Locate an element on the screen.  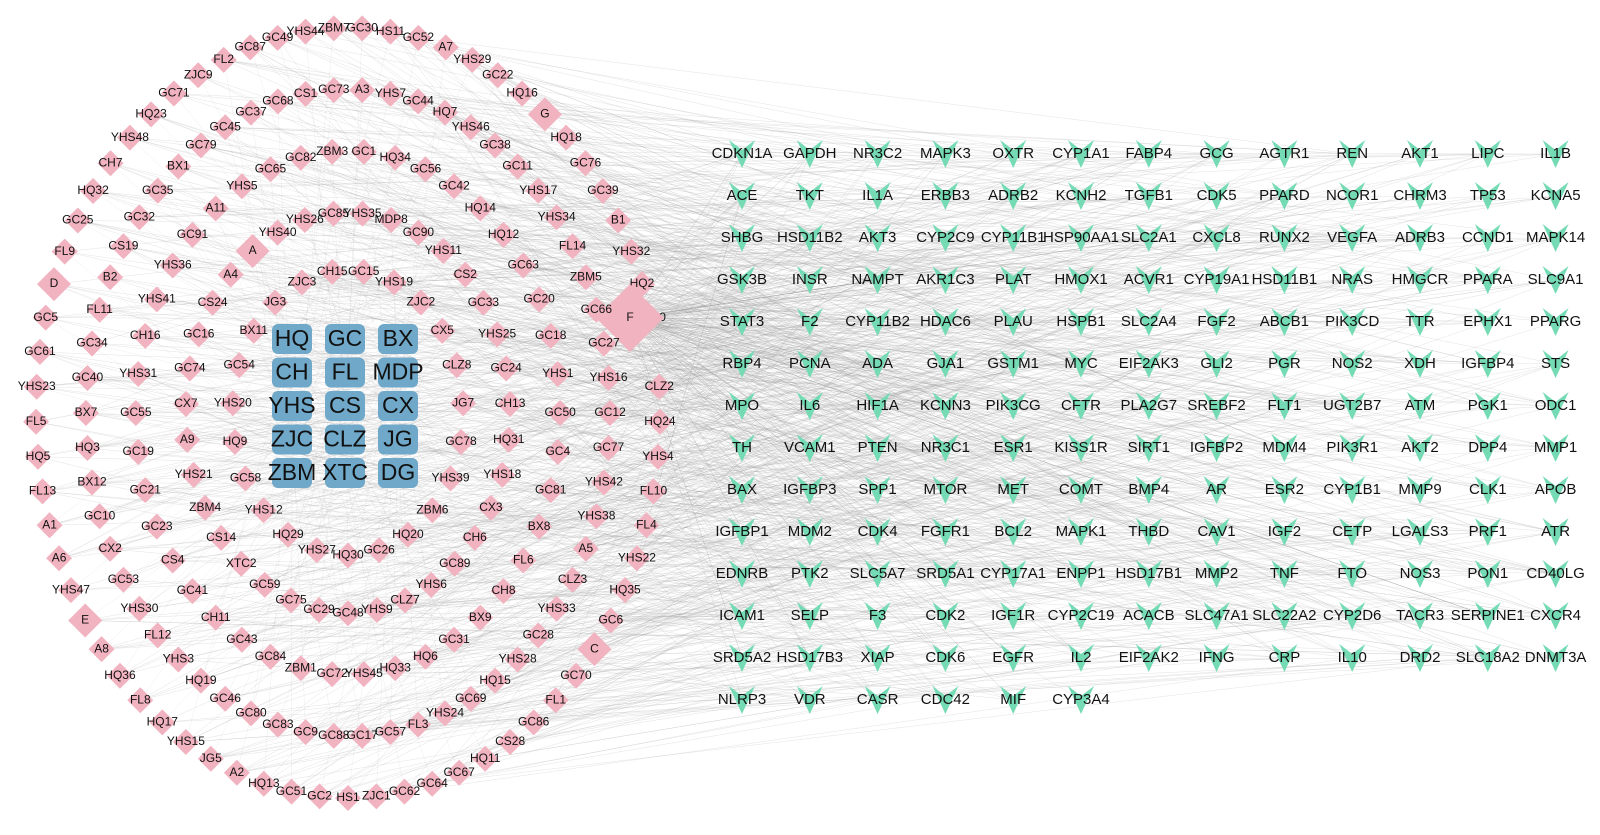
compound-label: ZBM1 is located at coordinates (301, 667).